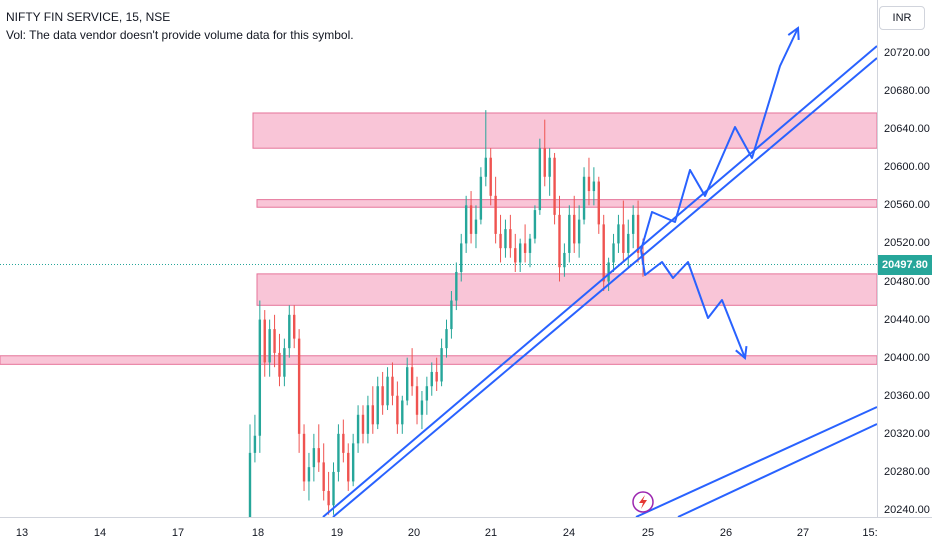 The image size is (932, 551). Describe the element at coordinates (907, 395) in the screenshot. I see `price-tick-label: 20360.00` at that location.